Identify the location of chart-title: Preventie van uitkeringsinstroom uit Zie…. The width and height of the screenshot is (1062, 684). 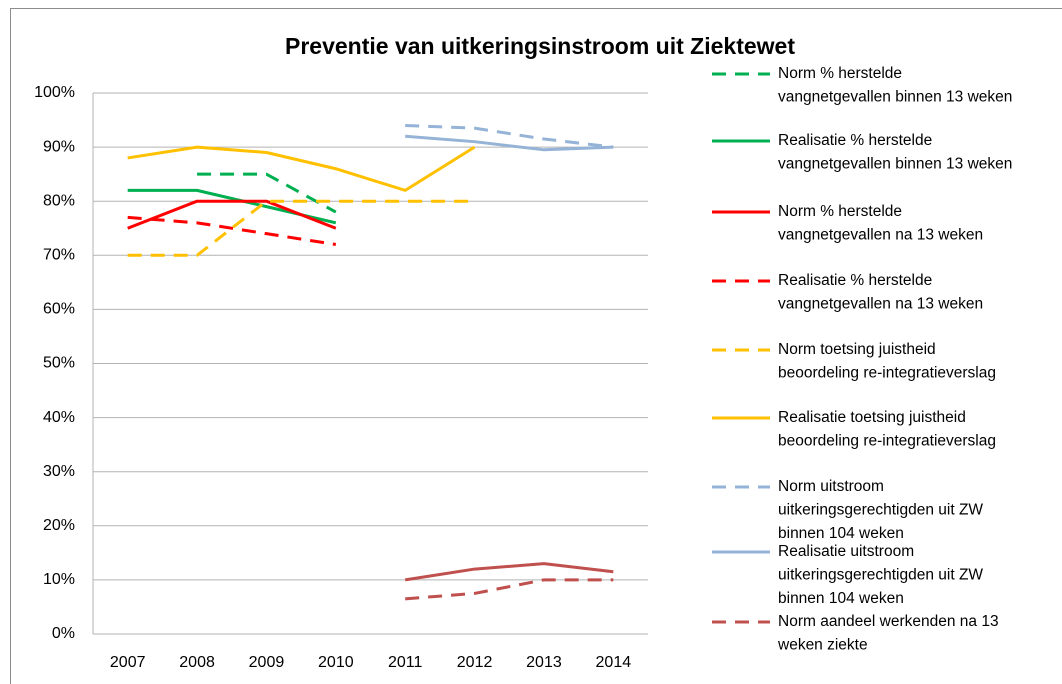
(540, 46).